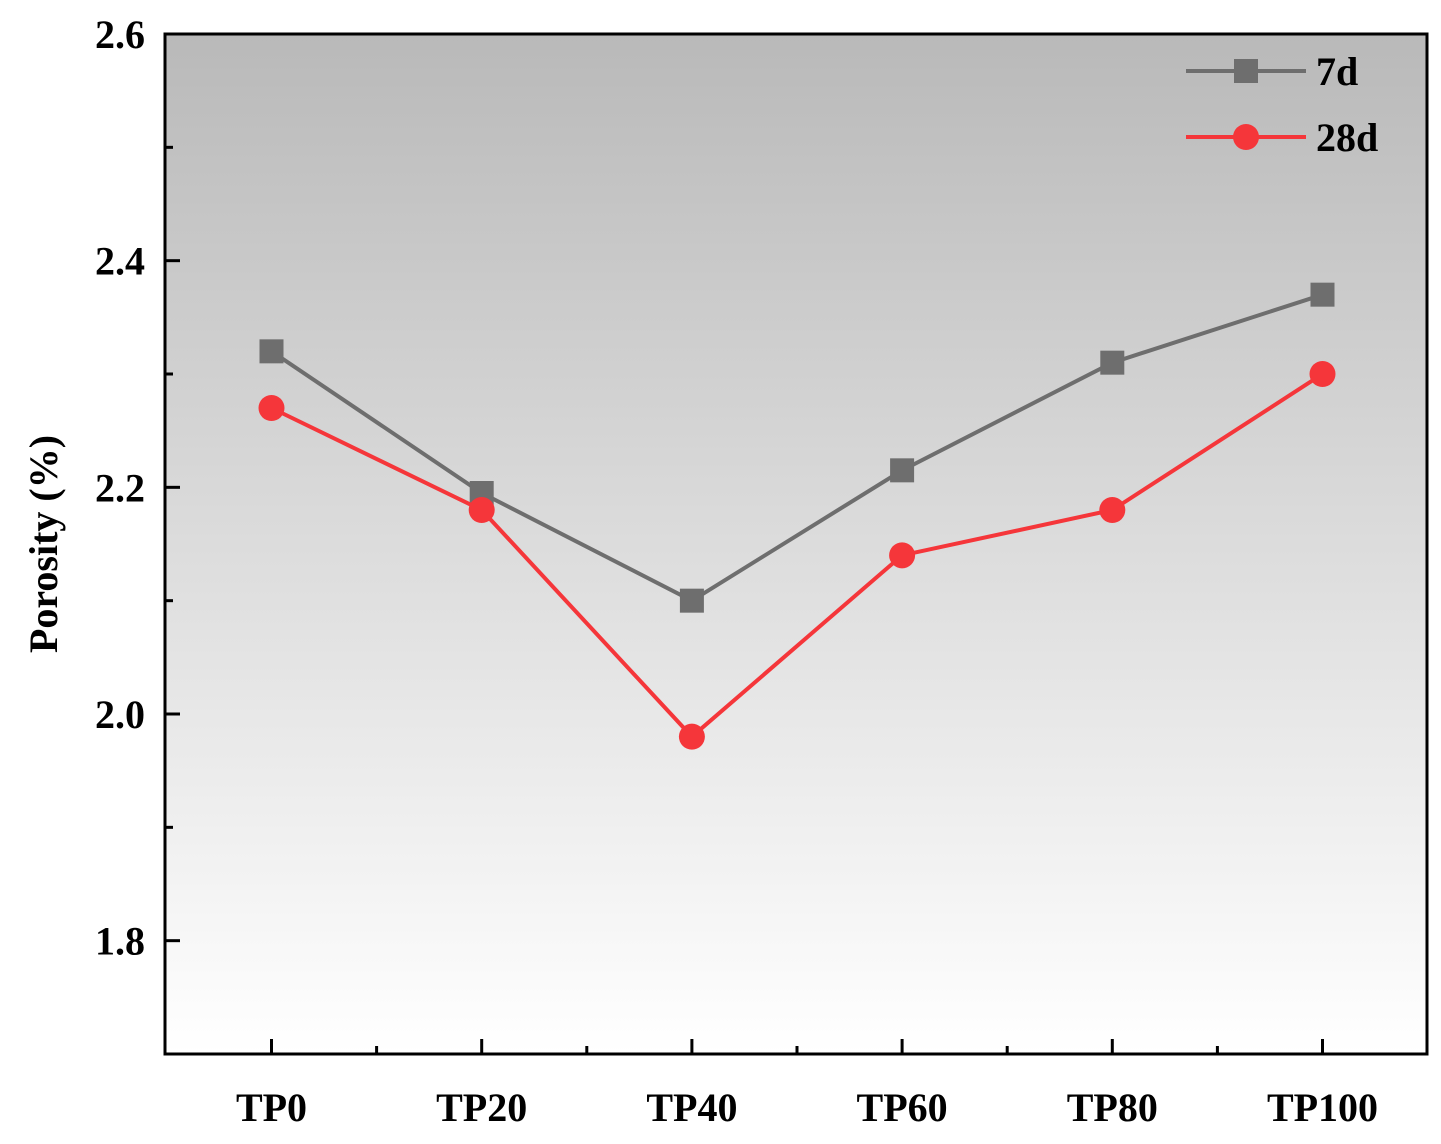 Image resolution: width=1441 pixels, height=1144 pixels. What do you see at coordinates (271, 1107) in the screenshot?
I see `x-tick-label: TP0` at bounding box center [271, 1107].